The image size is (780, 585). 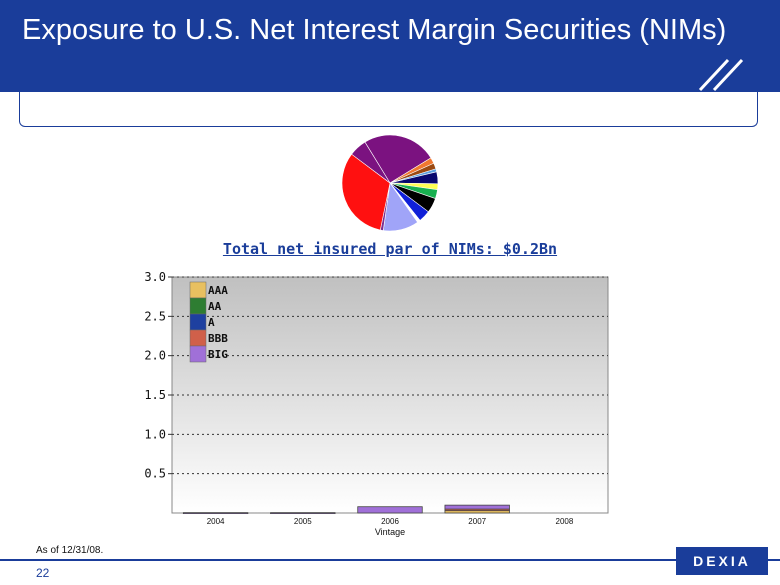 I want to click on legend-label-AAA: AAA, so click(x=218, y=290).